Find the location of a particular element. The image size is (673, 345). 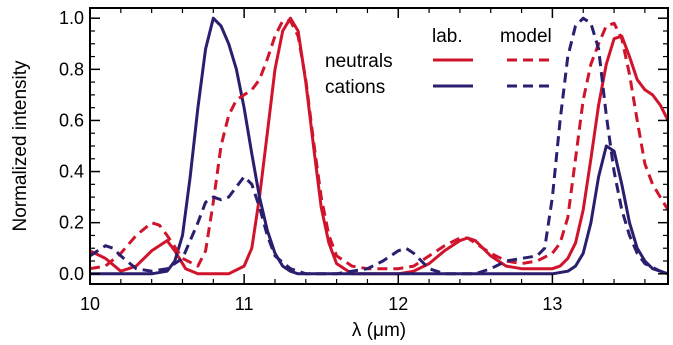

legend-header-model: model is located at coordinates (526, 36).